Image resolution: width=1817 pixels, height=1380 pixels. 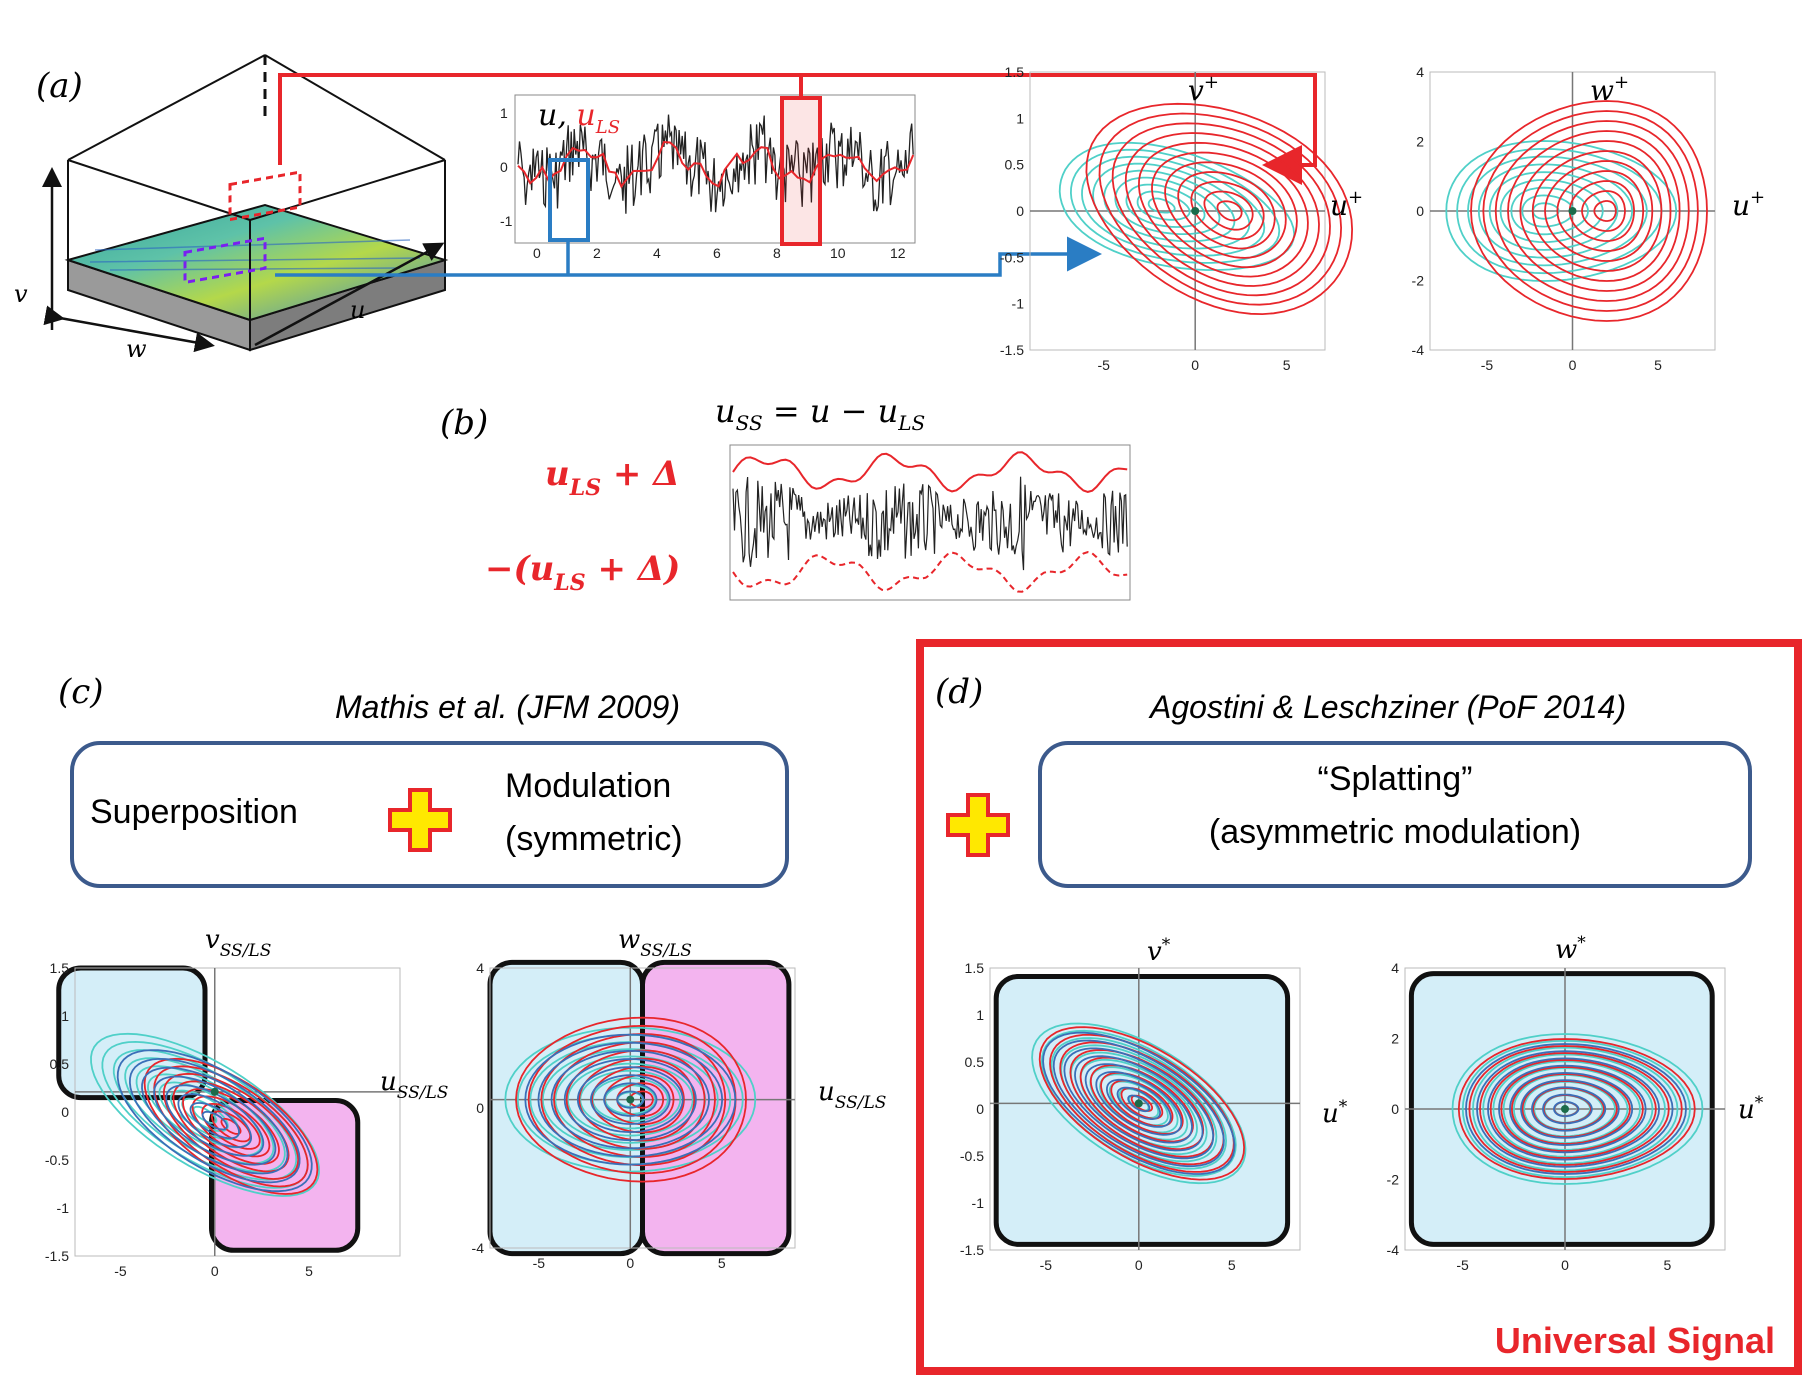 What do you see at coordinates (59, 86) in the screenshot?
I see `panel-a-label: (a)` at bounding box center [59, 86].